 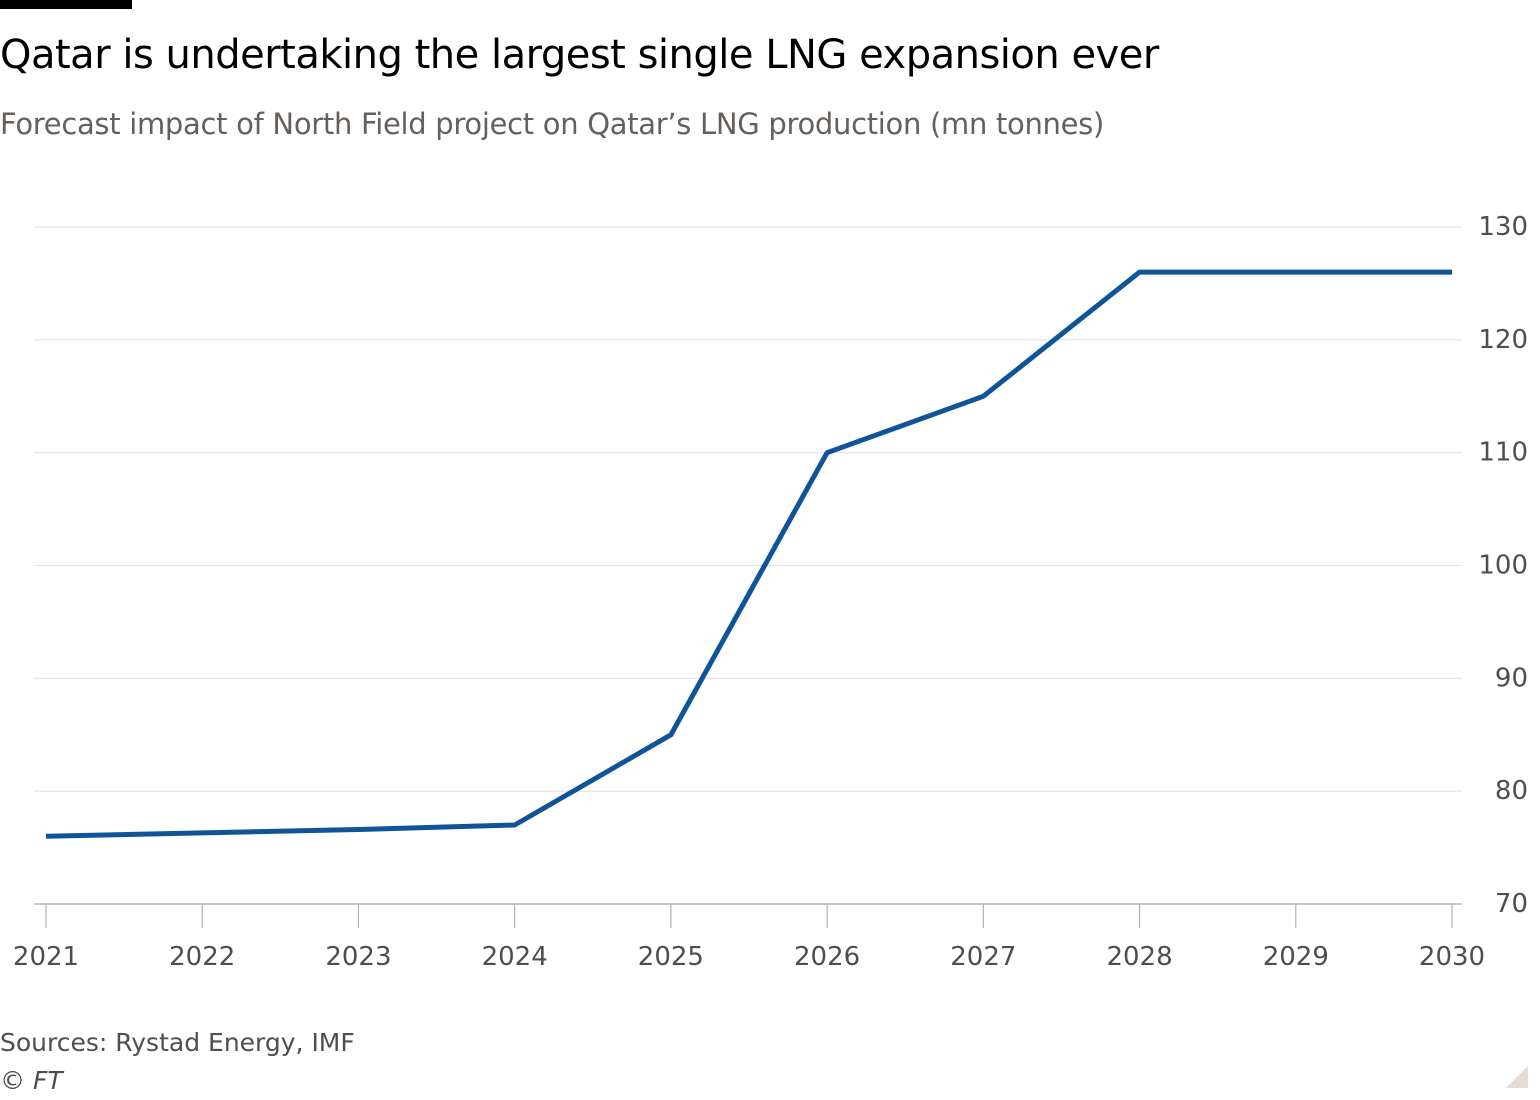 I want to click on data-point-2026, so click(x=827, y=452).